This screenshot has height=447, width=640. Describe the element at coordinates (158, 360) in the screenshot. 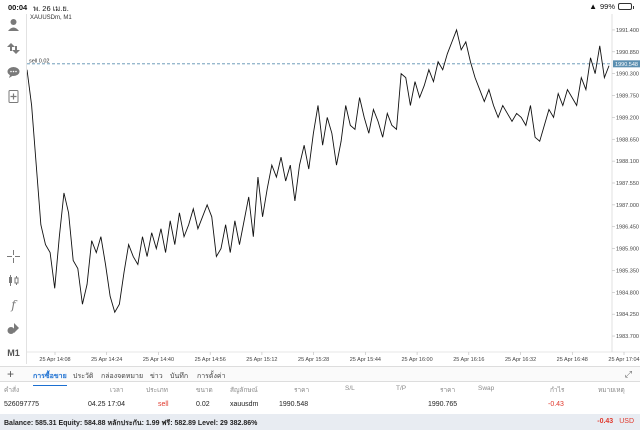

I see `x-tick-label: 25 Apr 14:40` at that location.